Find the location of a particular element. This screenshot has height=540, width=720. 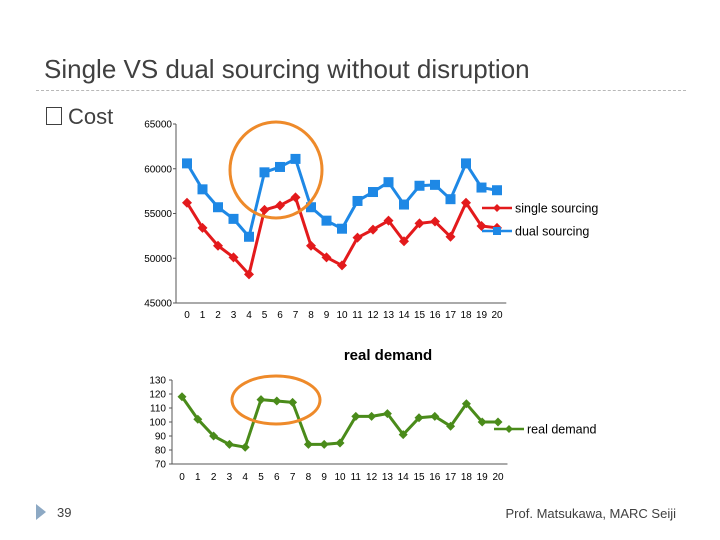

y-tick-label: 65000 is located at coordinates (158, 125).